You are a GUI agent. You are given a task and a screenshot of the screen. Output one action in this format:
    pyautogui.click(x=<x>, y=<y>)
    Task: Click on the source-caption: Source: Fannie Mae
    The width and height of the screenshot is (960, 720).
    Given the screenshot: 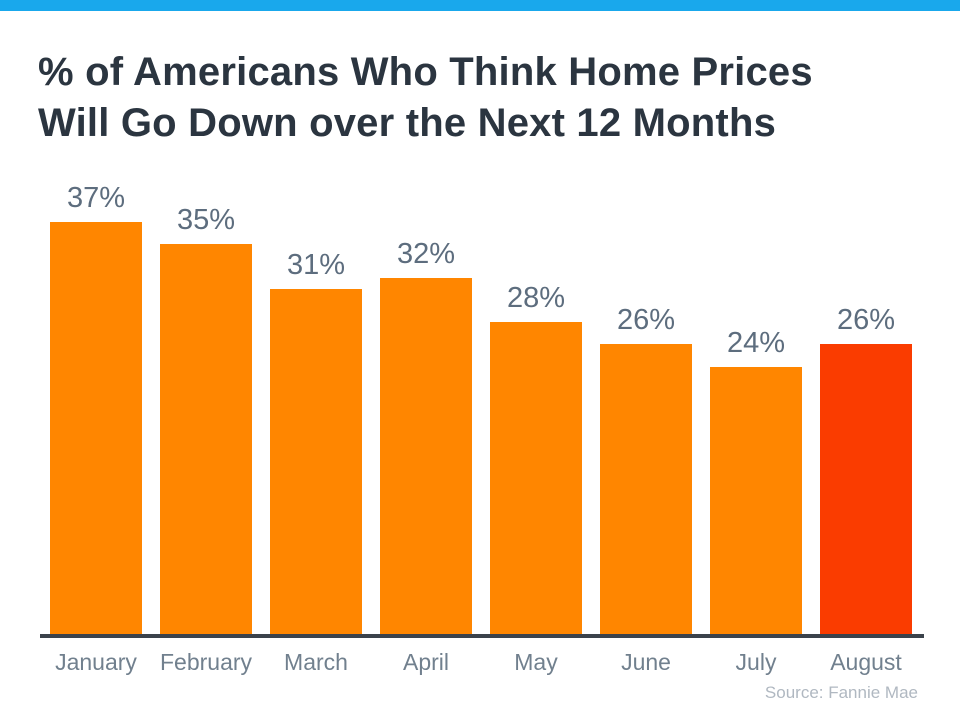 What is the action you would take?
    pyautogui.click(x=841, y=692)
    